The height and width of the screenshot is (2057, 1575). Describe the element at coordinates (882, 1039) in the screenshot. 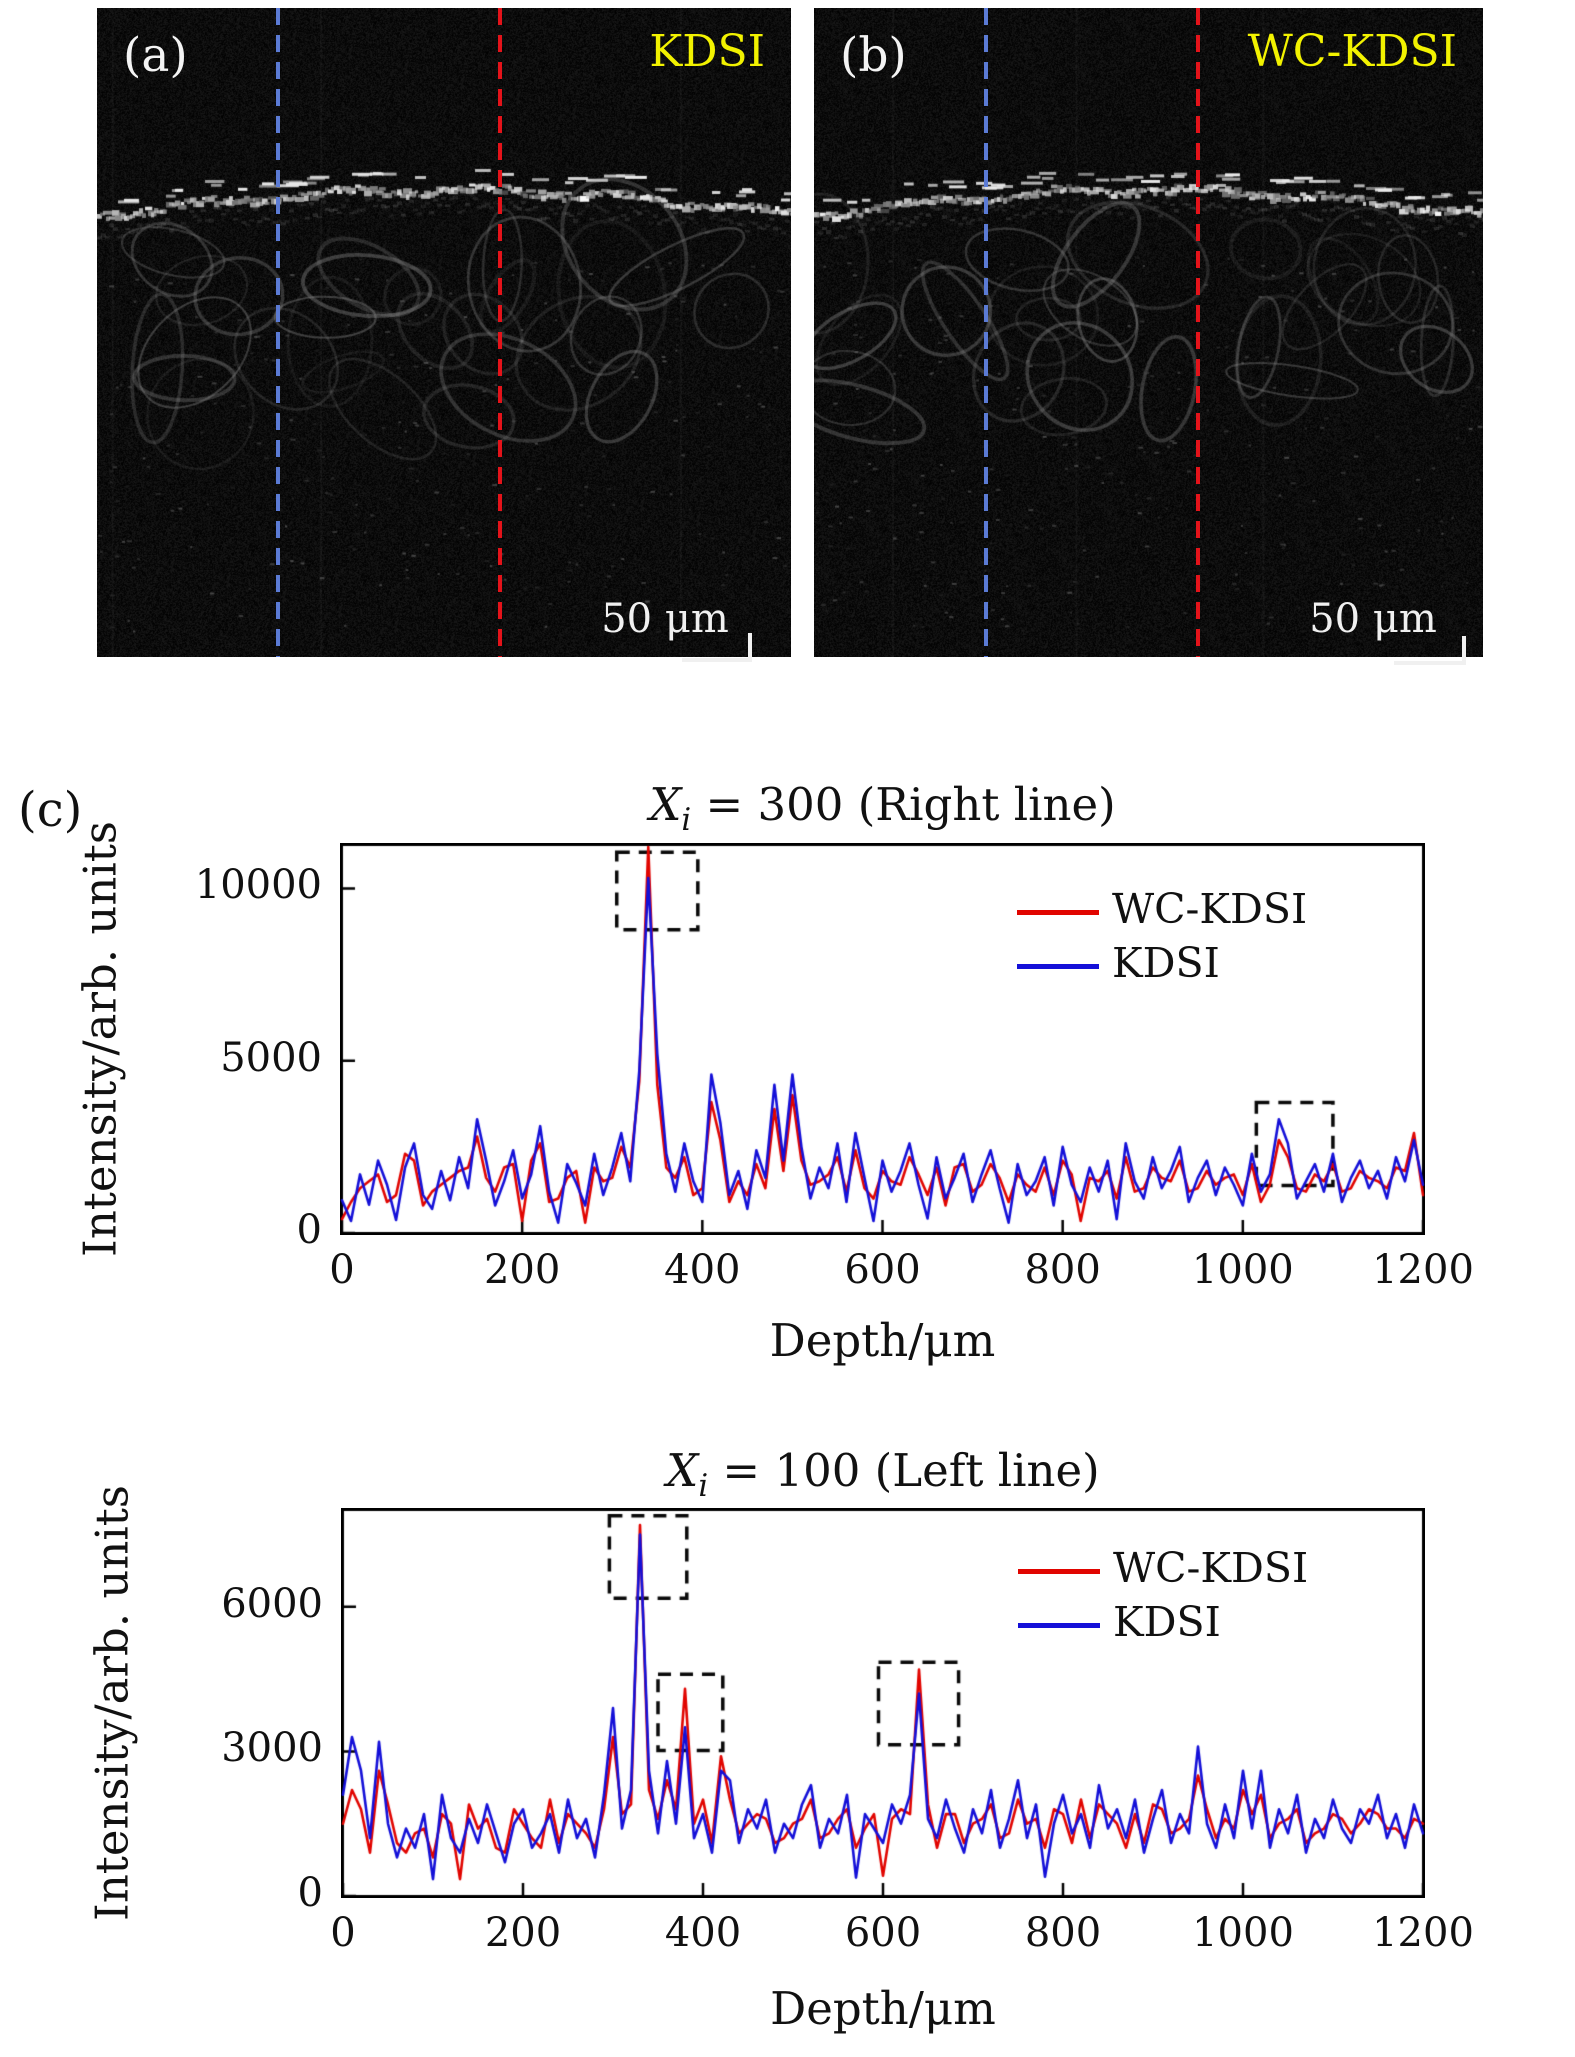

I see `chart-1-plot-canvas` at that location.